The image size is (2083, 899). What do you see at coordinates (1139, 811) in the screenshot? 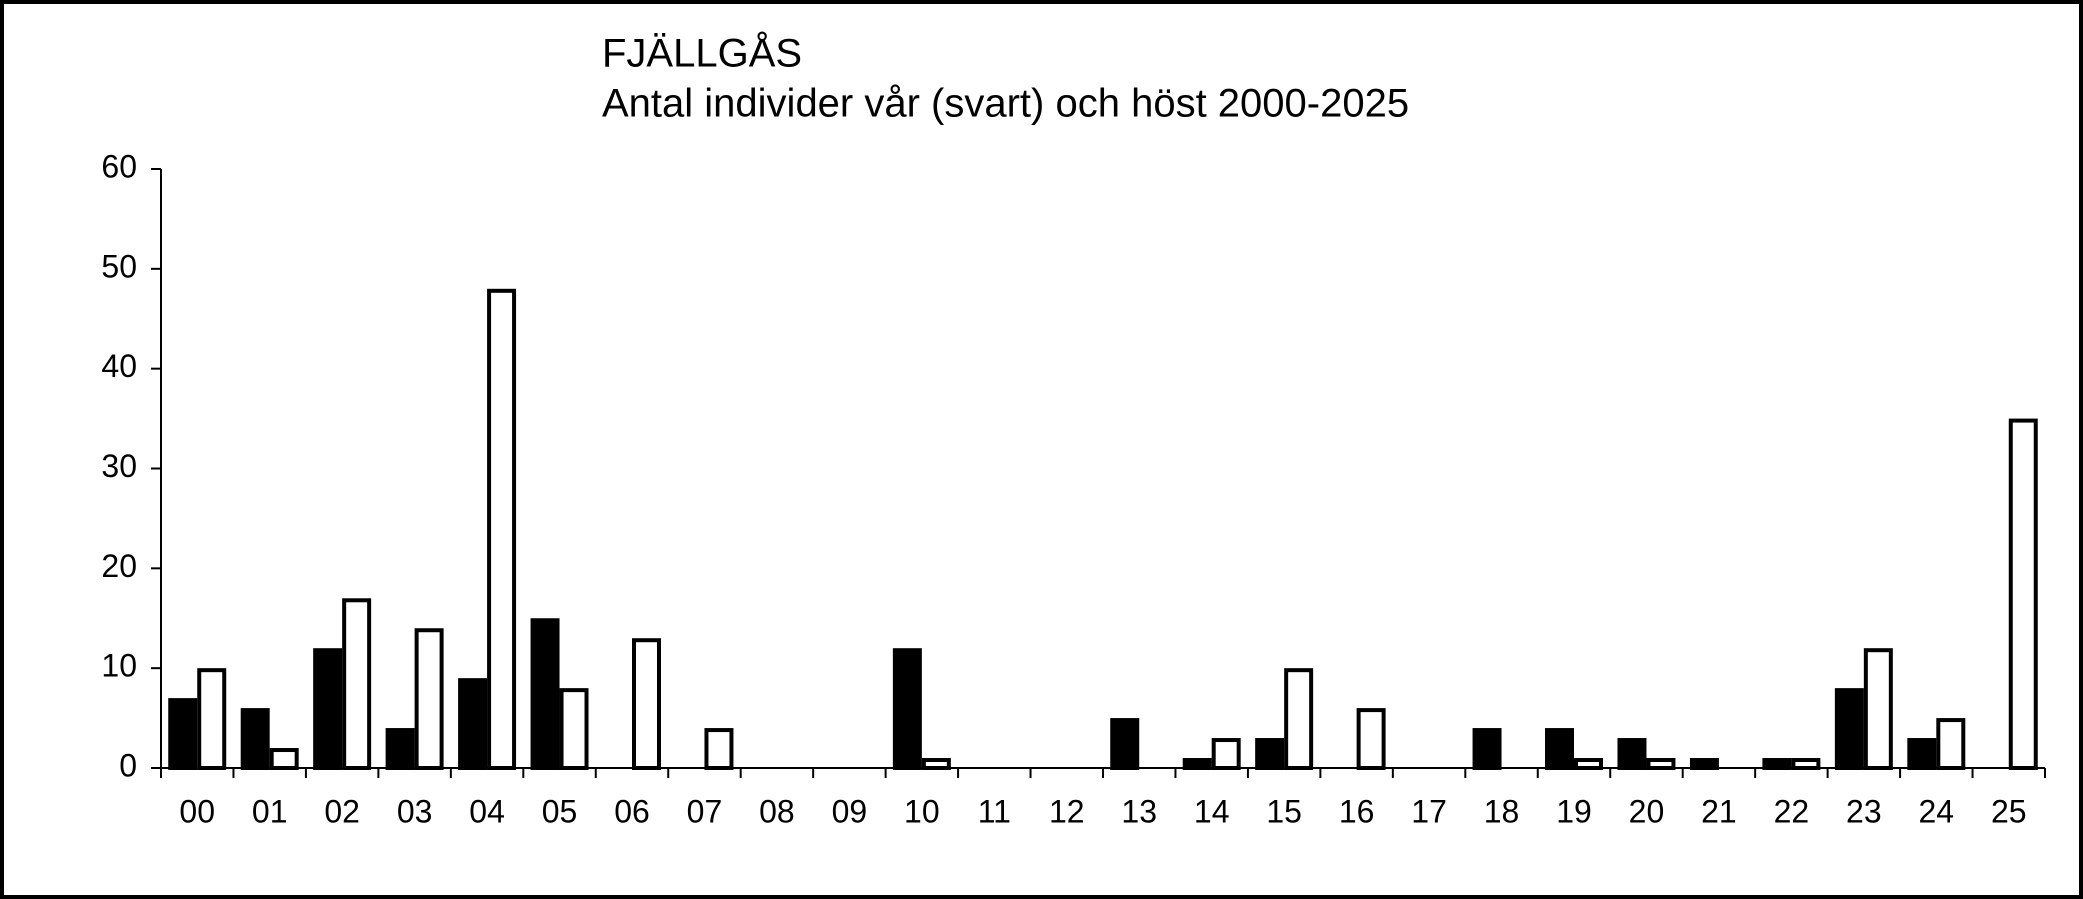
I see `x-tick-label: 13` at bounding box center [1139, 811].